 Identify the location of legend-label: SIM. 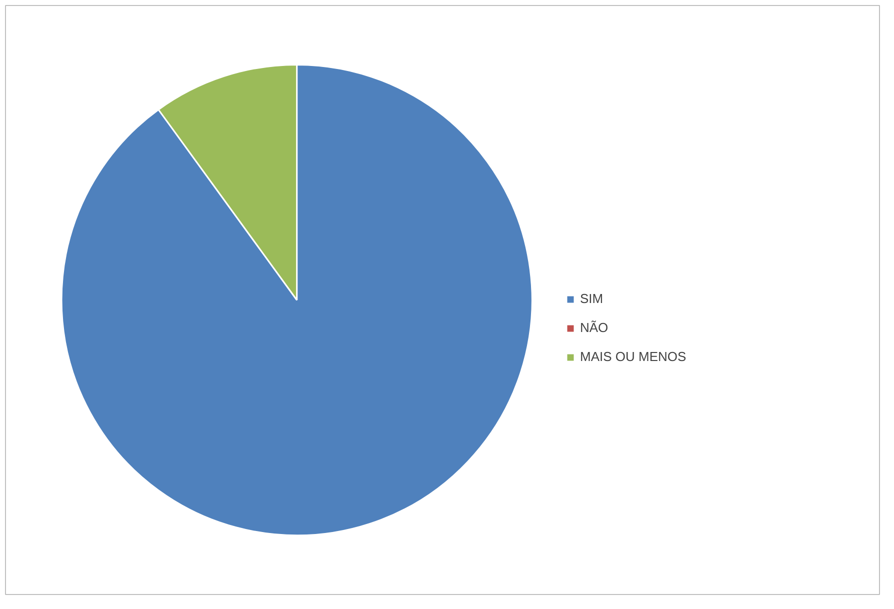
(592, 298).